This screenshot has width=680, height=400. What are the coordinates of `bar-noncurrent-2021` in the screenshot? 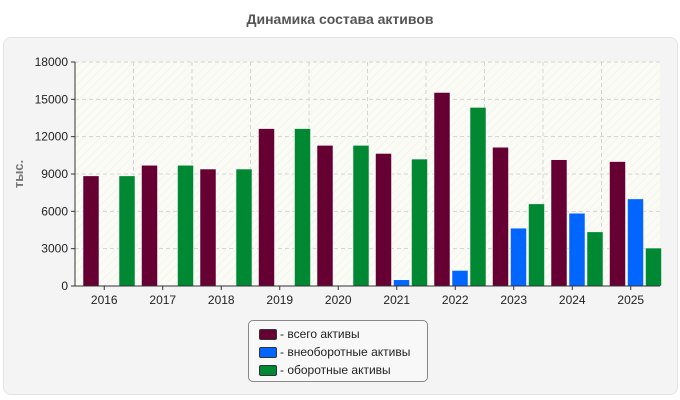 It's located at (401, 283).